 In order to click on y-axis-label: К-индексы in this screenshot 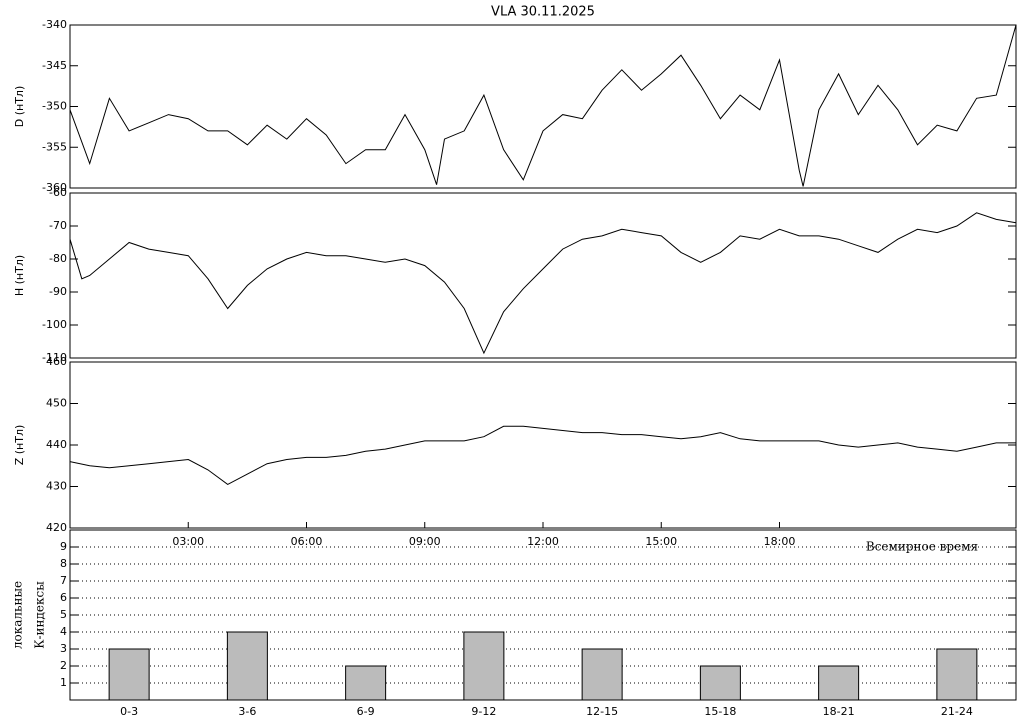, I will do `click(40, 615)`.